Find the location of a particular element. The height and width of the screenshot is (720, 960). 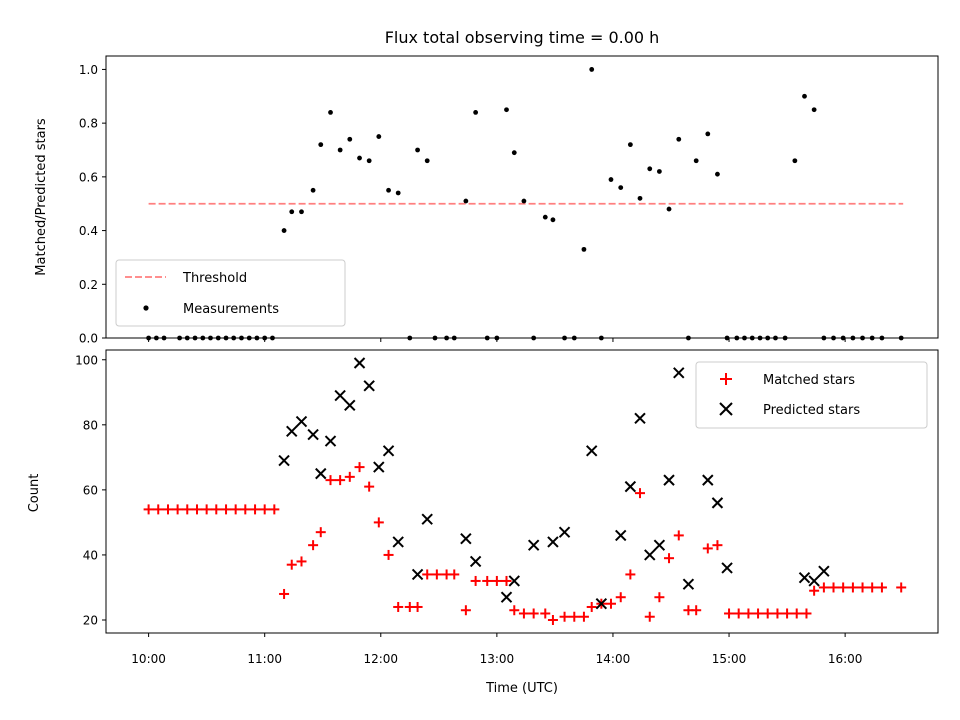

legend-threshold-label: Threshold is located at coordinates (214, 278).